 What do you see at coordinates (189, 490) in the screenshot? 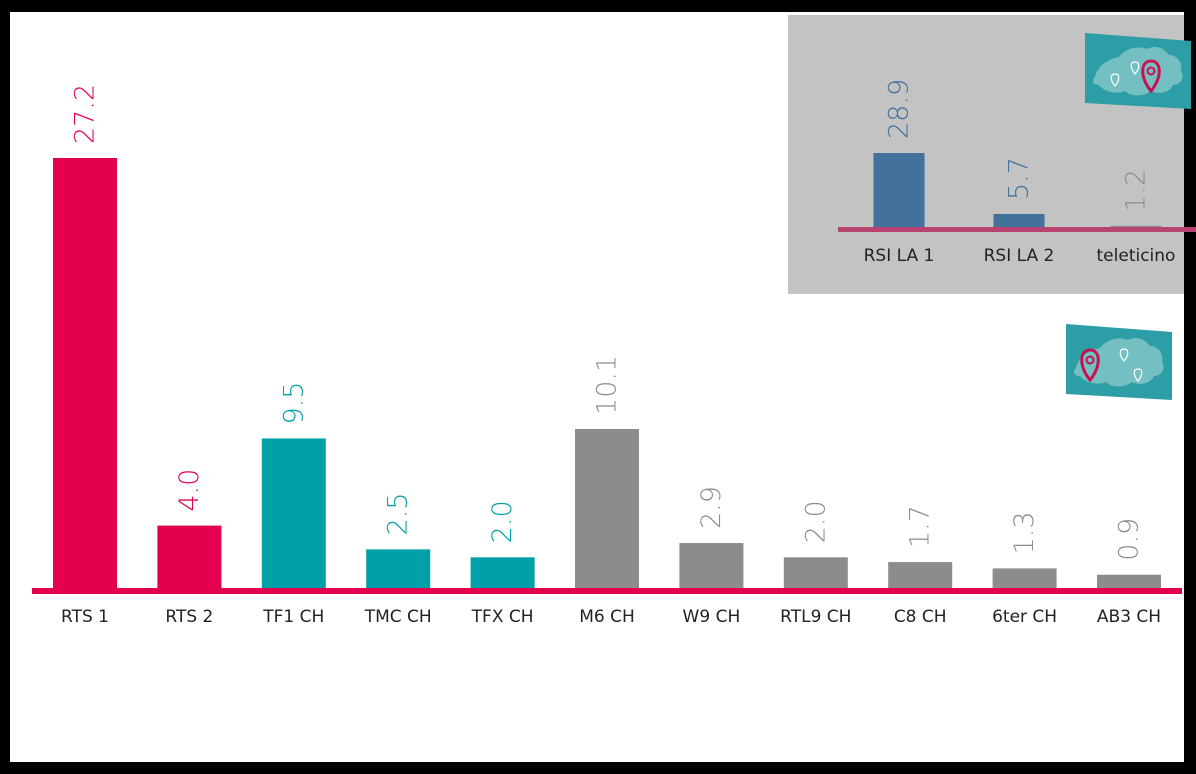
I see `value-label: 4.0` at bounding box center [189, 490].